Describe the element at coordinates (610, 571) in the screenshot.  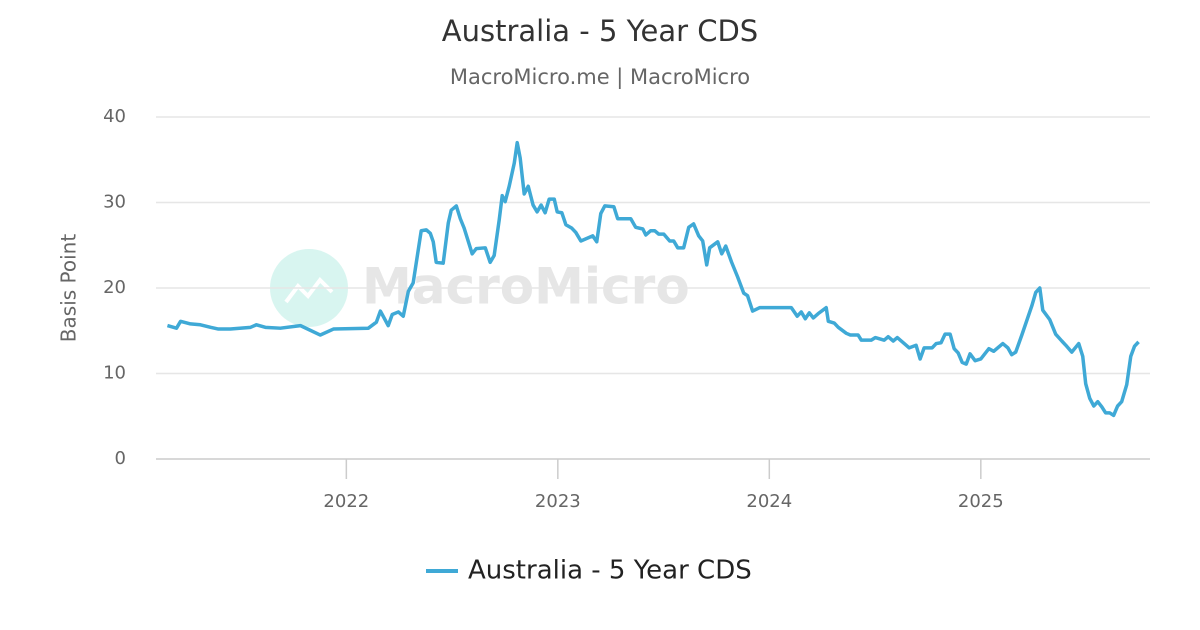
I see `legend-label: Australia - 5 Year CDS` at that location.